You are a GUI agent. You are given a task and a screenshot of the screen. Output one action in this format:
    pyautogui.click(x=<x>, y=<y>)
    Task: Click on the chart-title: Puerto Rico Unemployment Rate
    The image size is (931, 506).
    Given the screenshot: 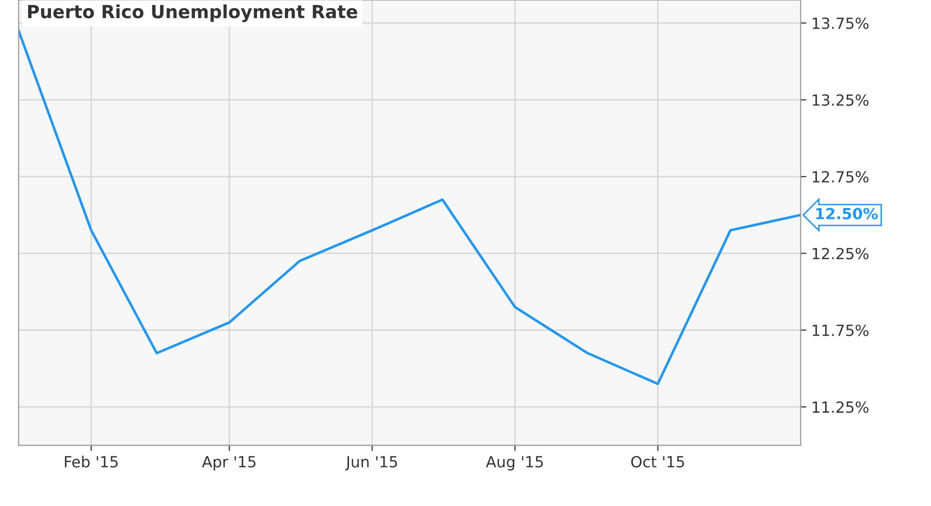 What is the action you would take?
    pyautogui.click(x=193, y=13)
    